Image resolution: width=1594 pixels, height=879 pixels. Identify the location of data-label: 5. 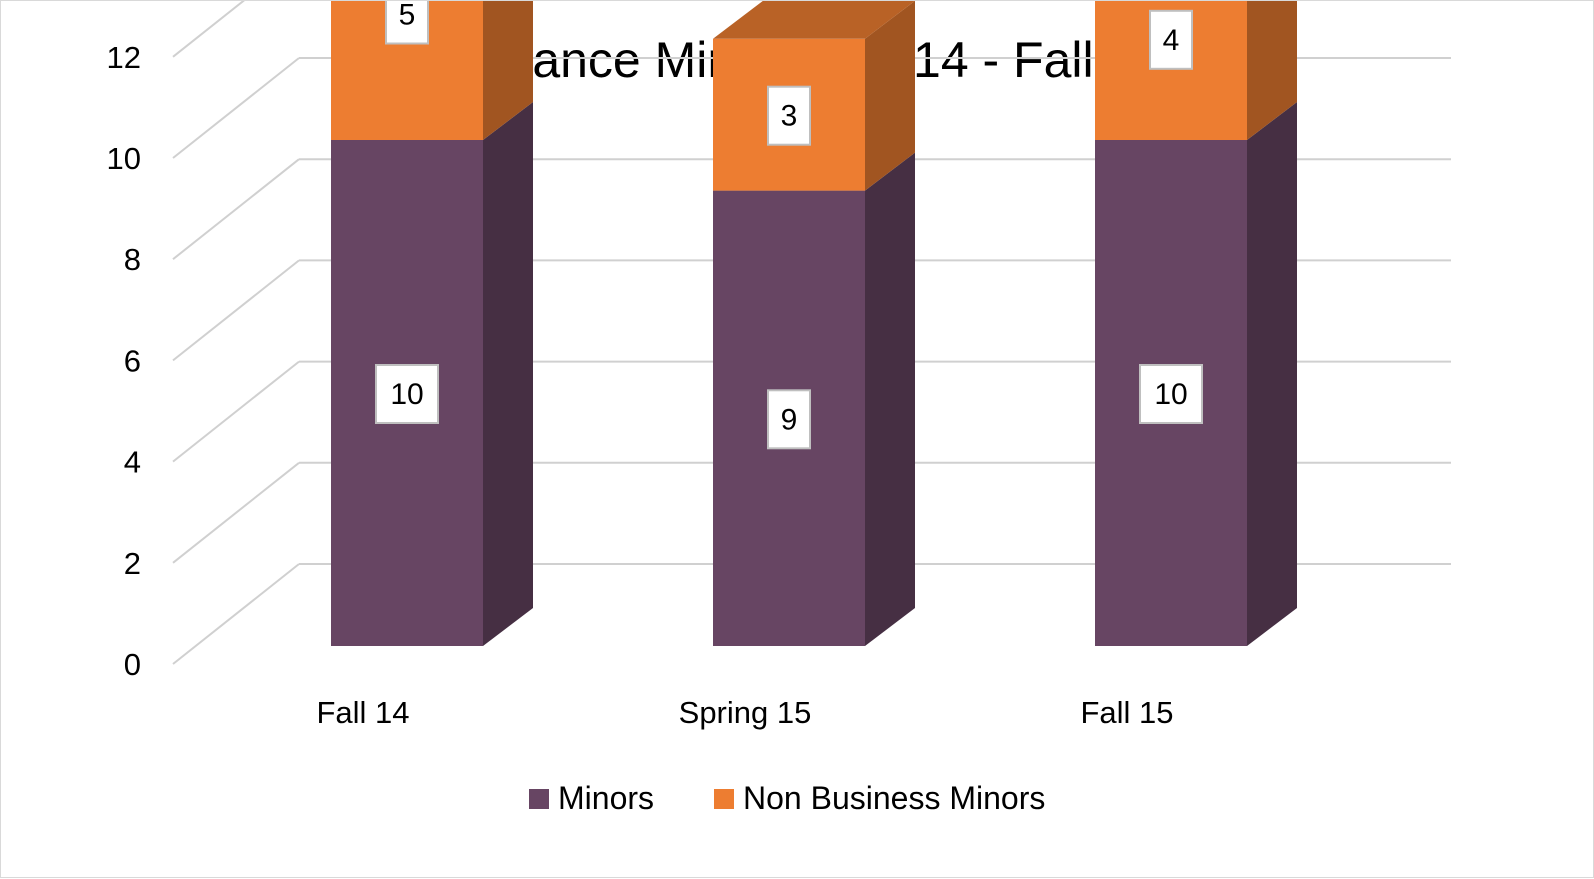
(407, 16).